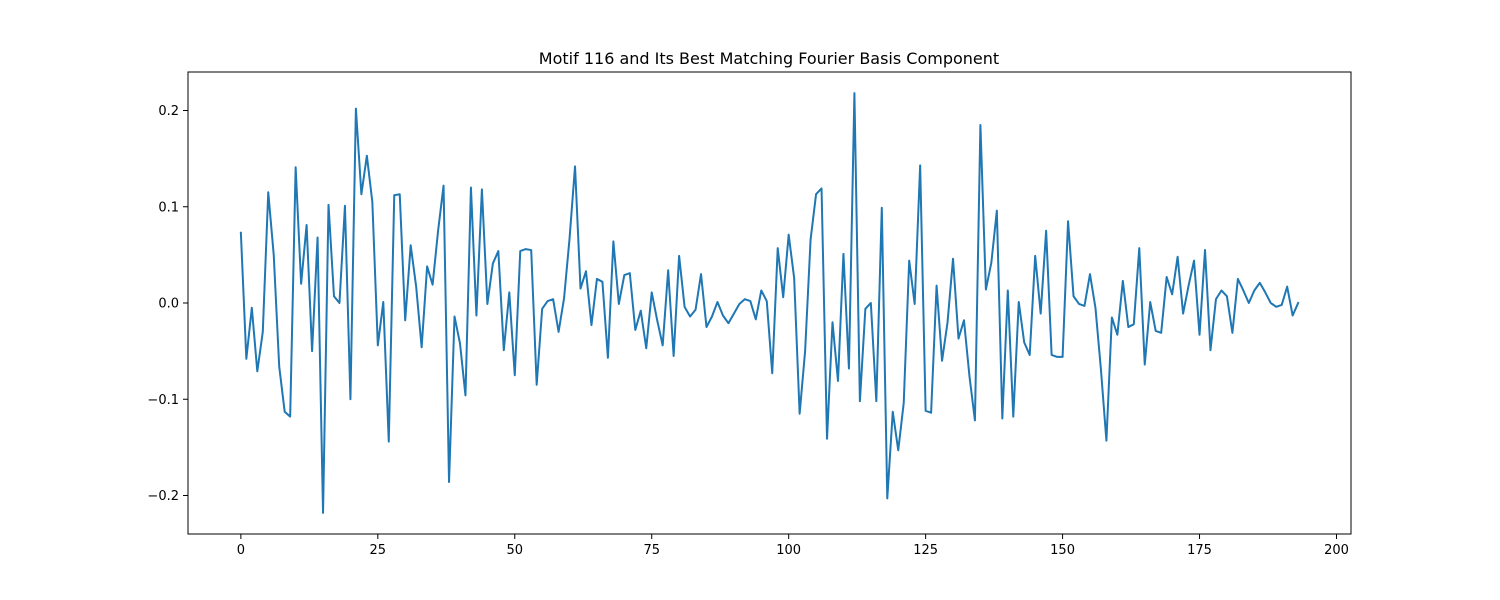 This screenshot has height=600, width=1500. What do you see at coordinates (168, 207) in the screenshot?
I see `y-tick-label: 0.1` at bounding box center [168, 207].